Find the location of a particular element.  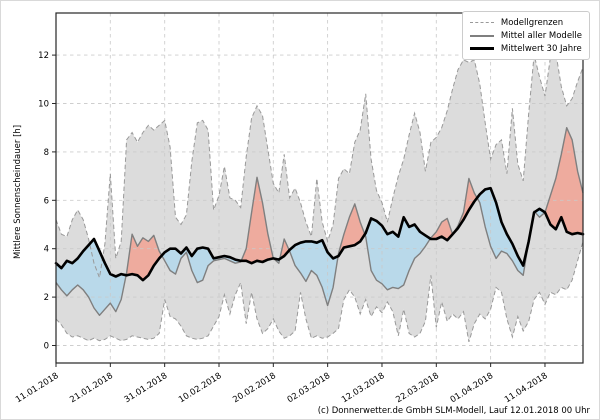

x-tick-label: 20.02.2018 is located at coordinates (254, 388).